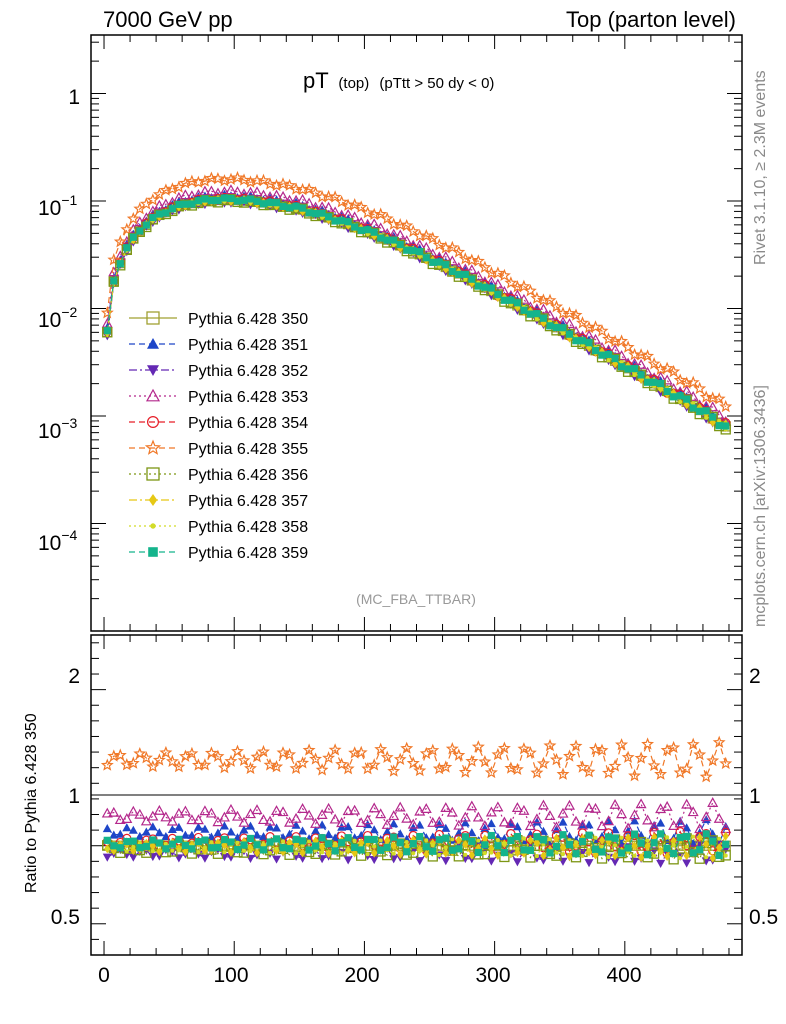 This screenshot has height=1024, width=786. What do you see at coordinates (248, 319) in the screenshot?
I see `legend-label: Pythia 6.428 350` at bounding box center [248, 319].